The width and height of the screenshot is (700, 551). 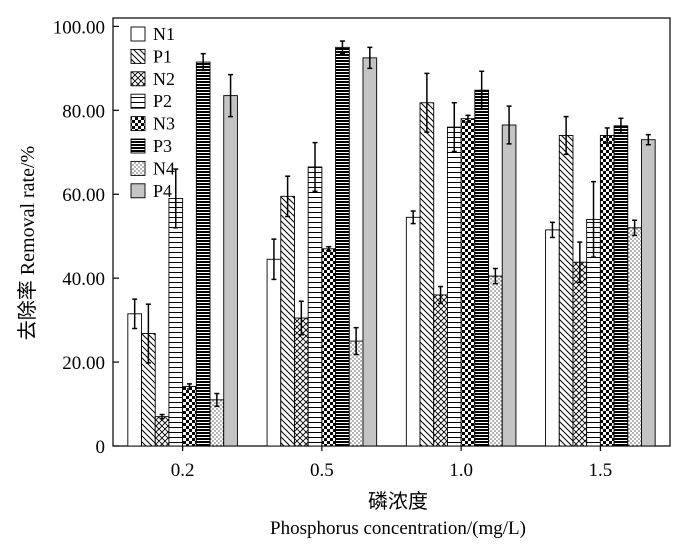 I want to click on y-tick-label: 20.00, so click(x=83, y=363).